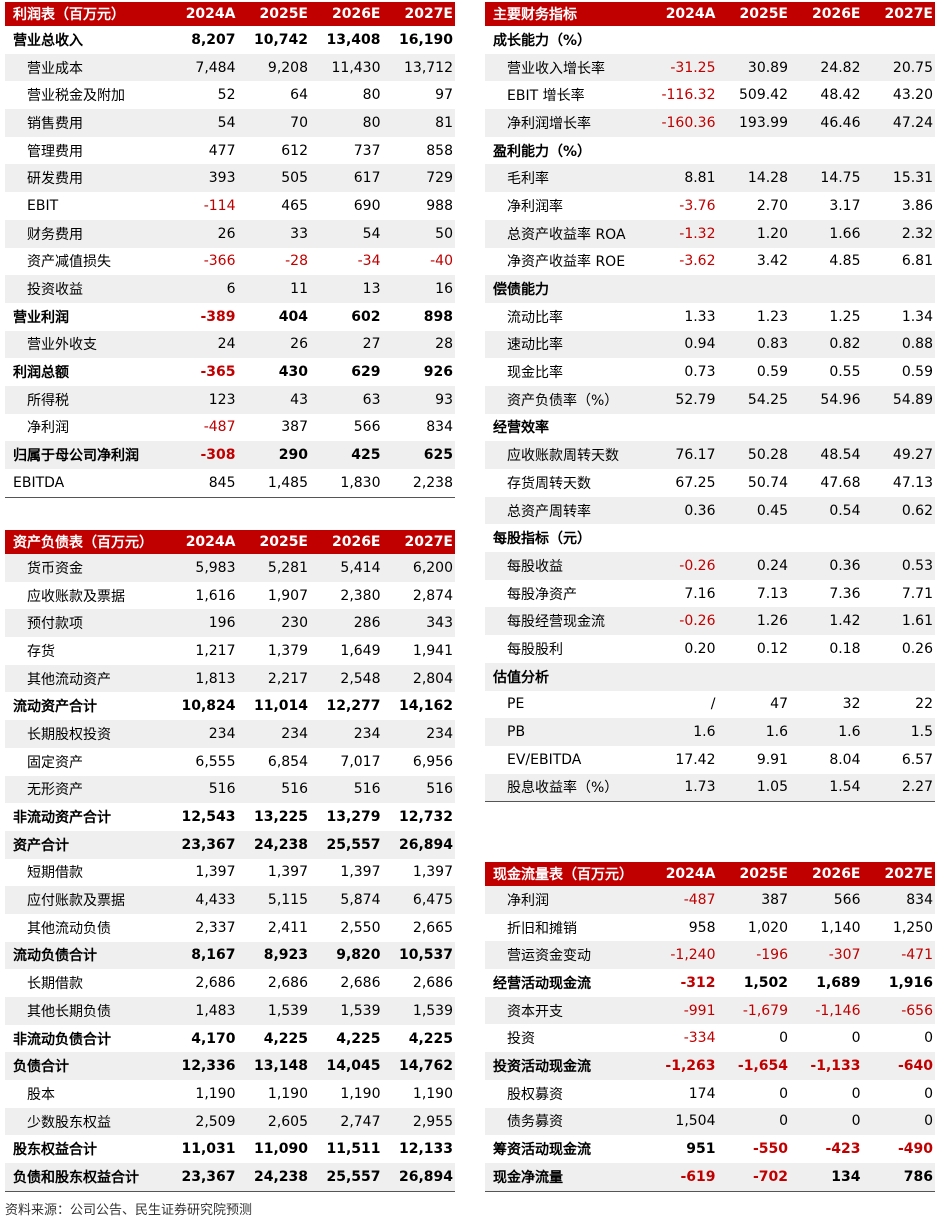 The width and height of the screenshot is (945, 1223). Describe the element at coordinates (700, 372) in the screenshot. I see `cell-value: 0.73` at that location.